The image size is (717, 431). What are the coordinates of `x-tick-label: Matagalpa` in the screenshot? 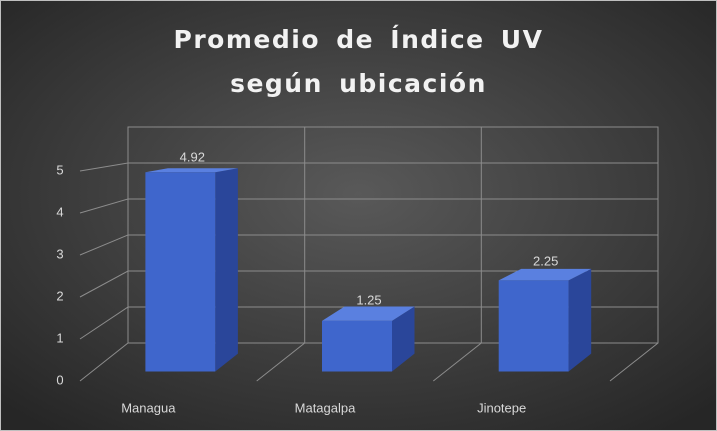 It's located at (325, 407).